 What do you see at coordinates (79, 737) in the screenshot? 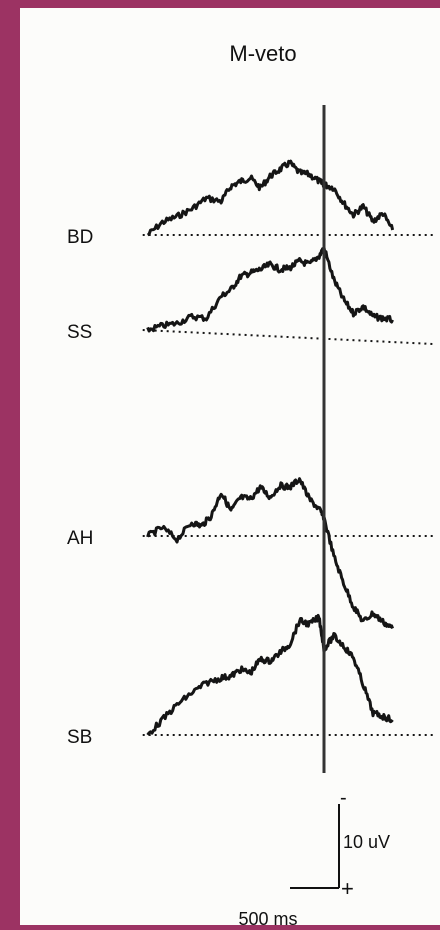
I see `series-label: SB` at bounding box center [79, 737].